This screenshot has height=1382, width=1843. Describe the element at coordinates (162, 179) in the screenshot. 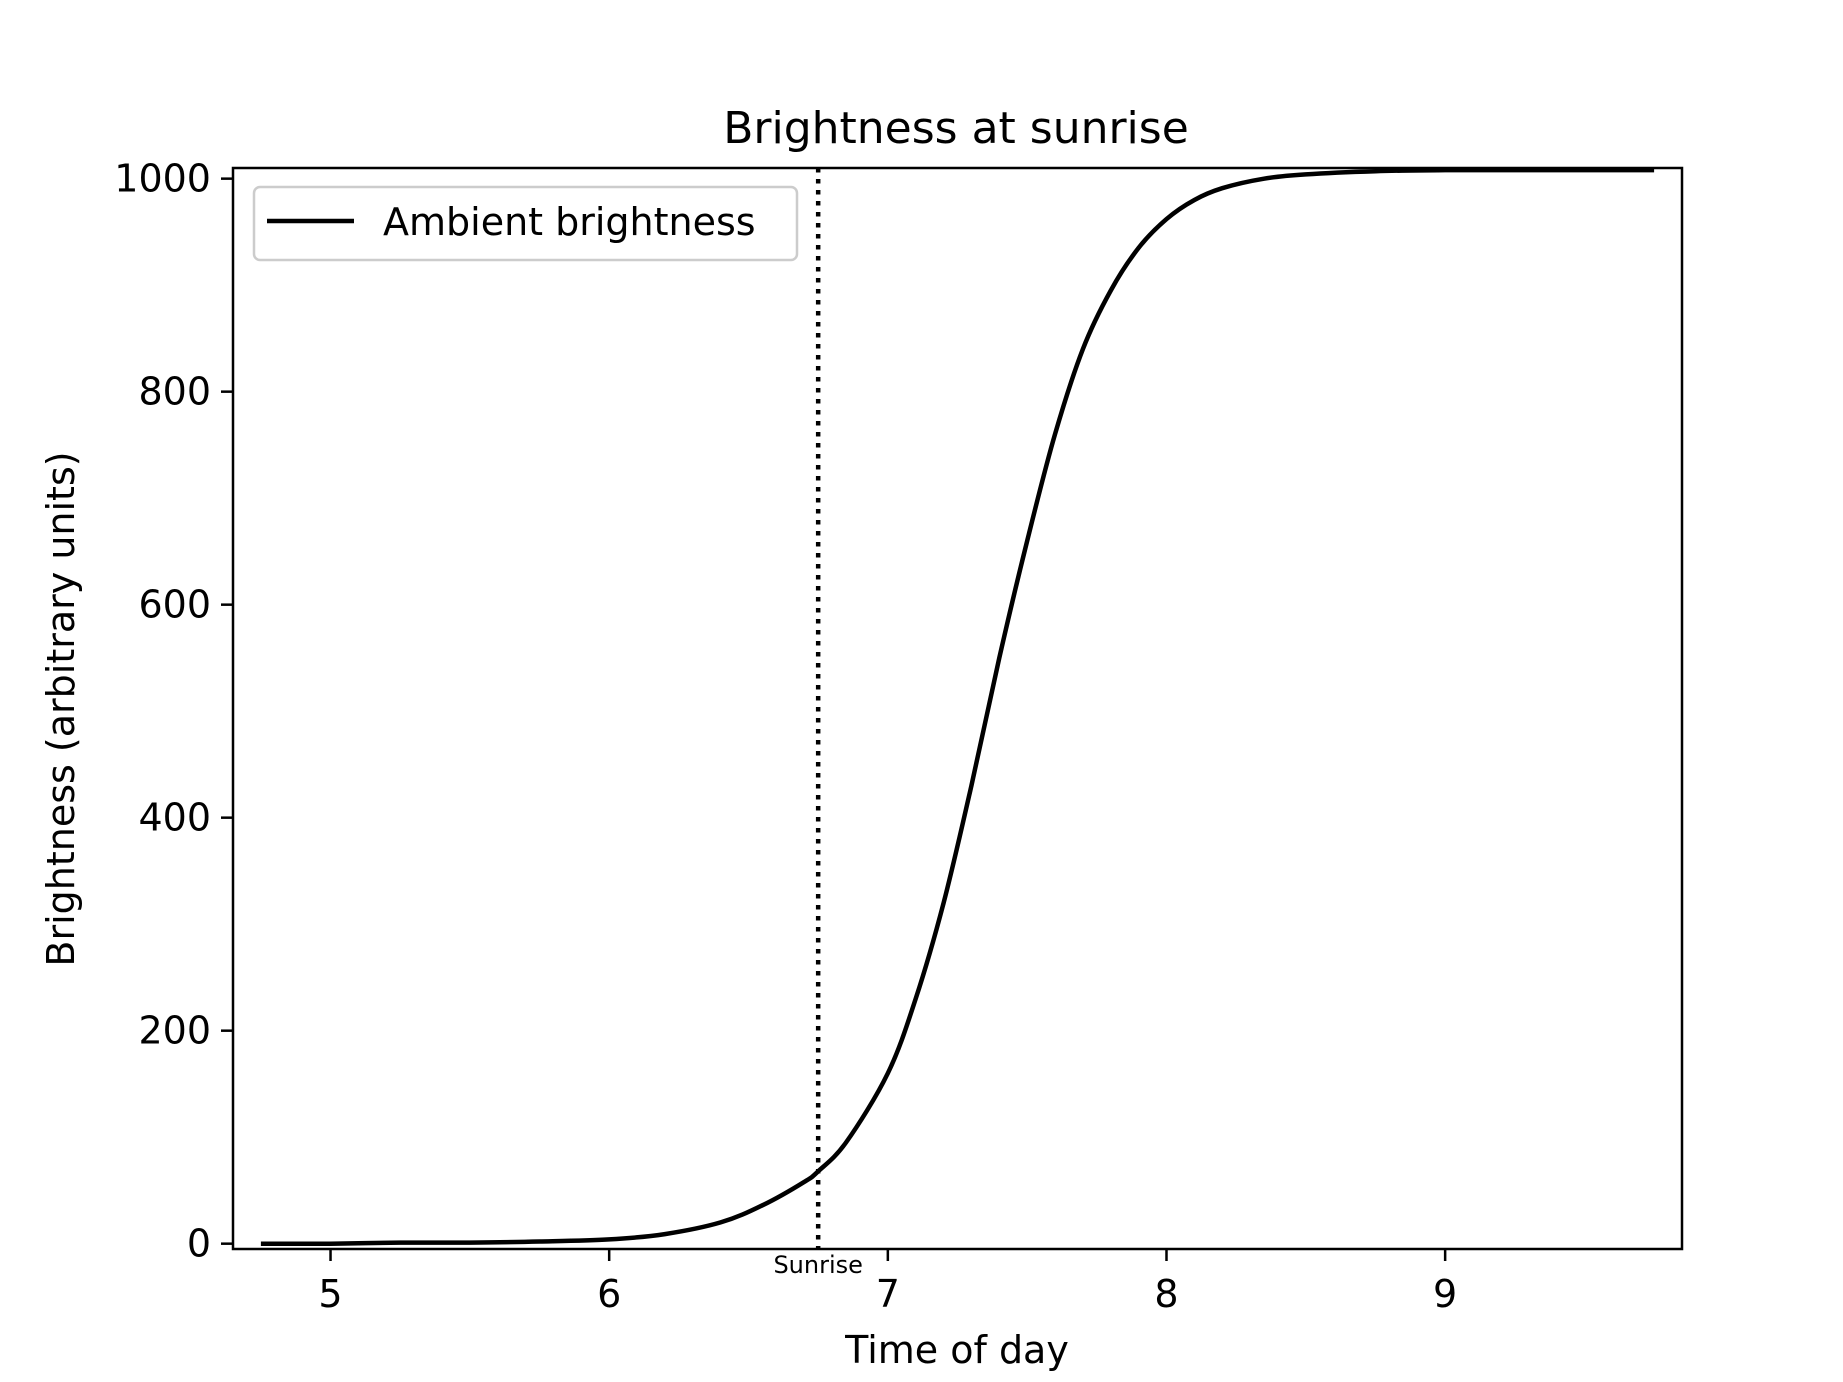

I see `y-tick-label: 1000` at that location.